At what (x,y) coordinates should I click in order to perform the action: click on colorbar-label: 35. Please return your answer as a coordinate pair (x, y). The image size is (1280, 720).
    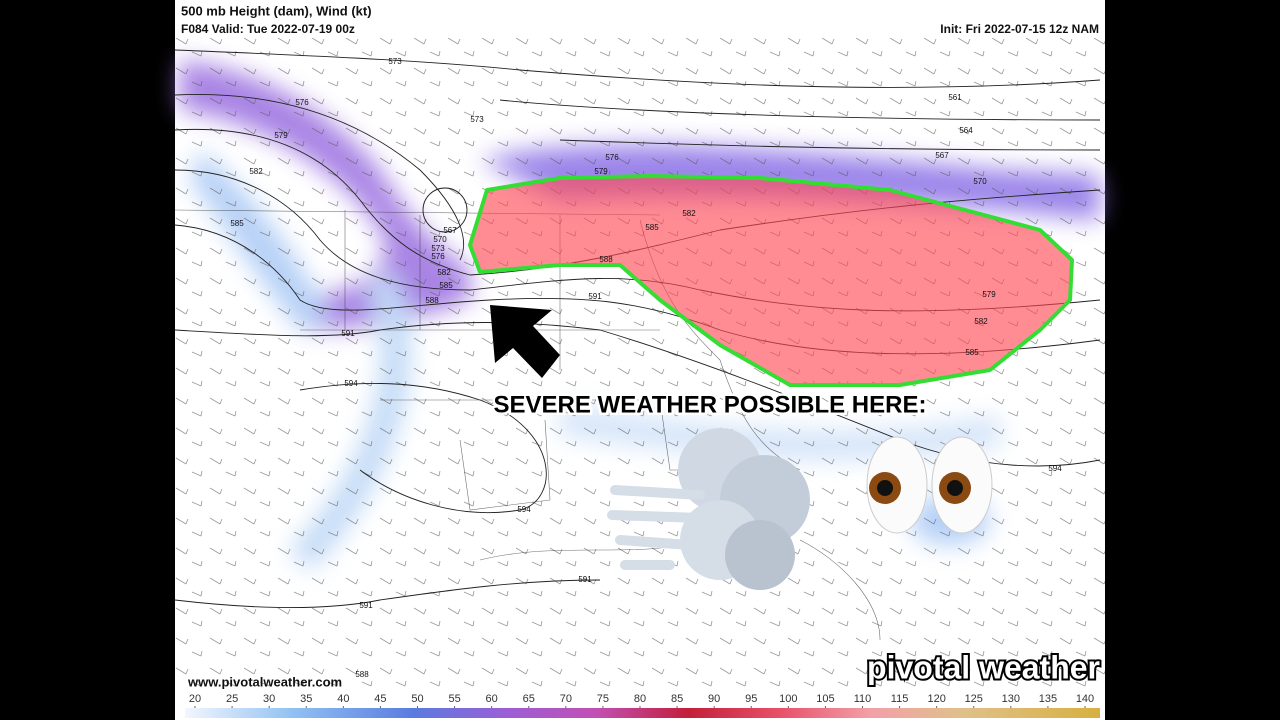
    Looking at the image, I should click on (306, 699).